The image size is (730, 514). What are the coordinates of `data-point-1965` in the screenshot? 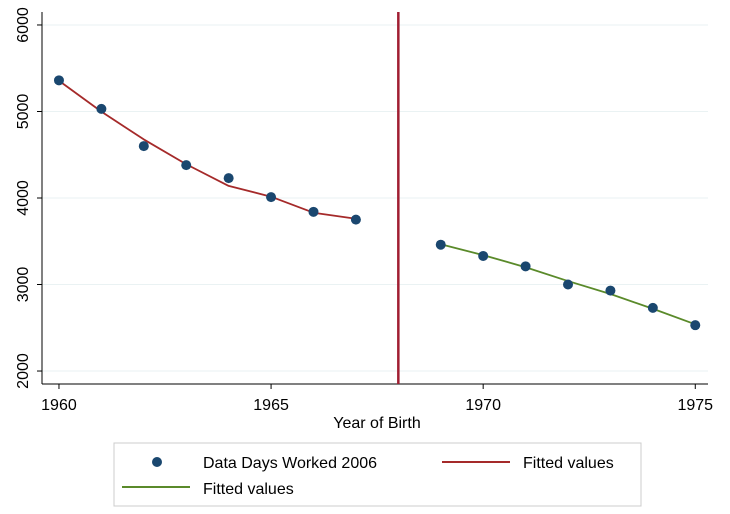 It's located at (271, 197).